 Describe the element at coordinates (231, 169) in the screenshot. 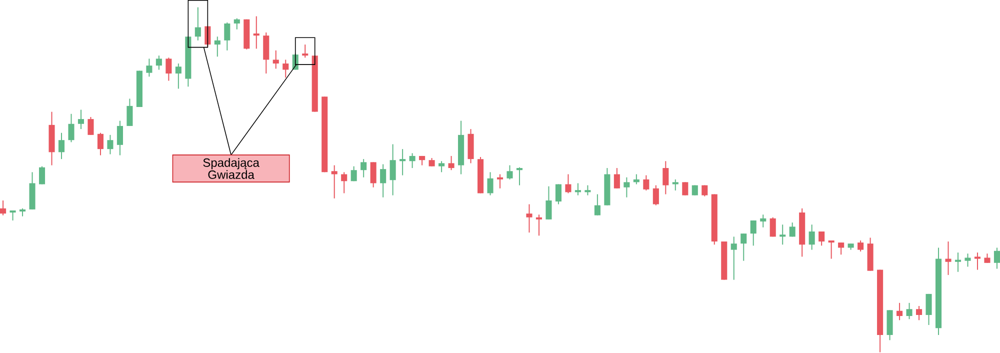

I see `annotation: Spadająca Gwiazda` at that location.